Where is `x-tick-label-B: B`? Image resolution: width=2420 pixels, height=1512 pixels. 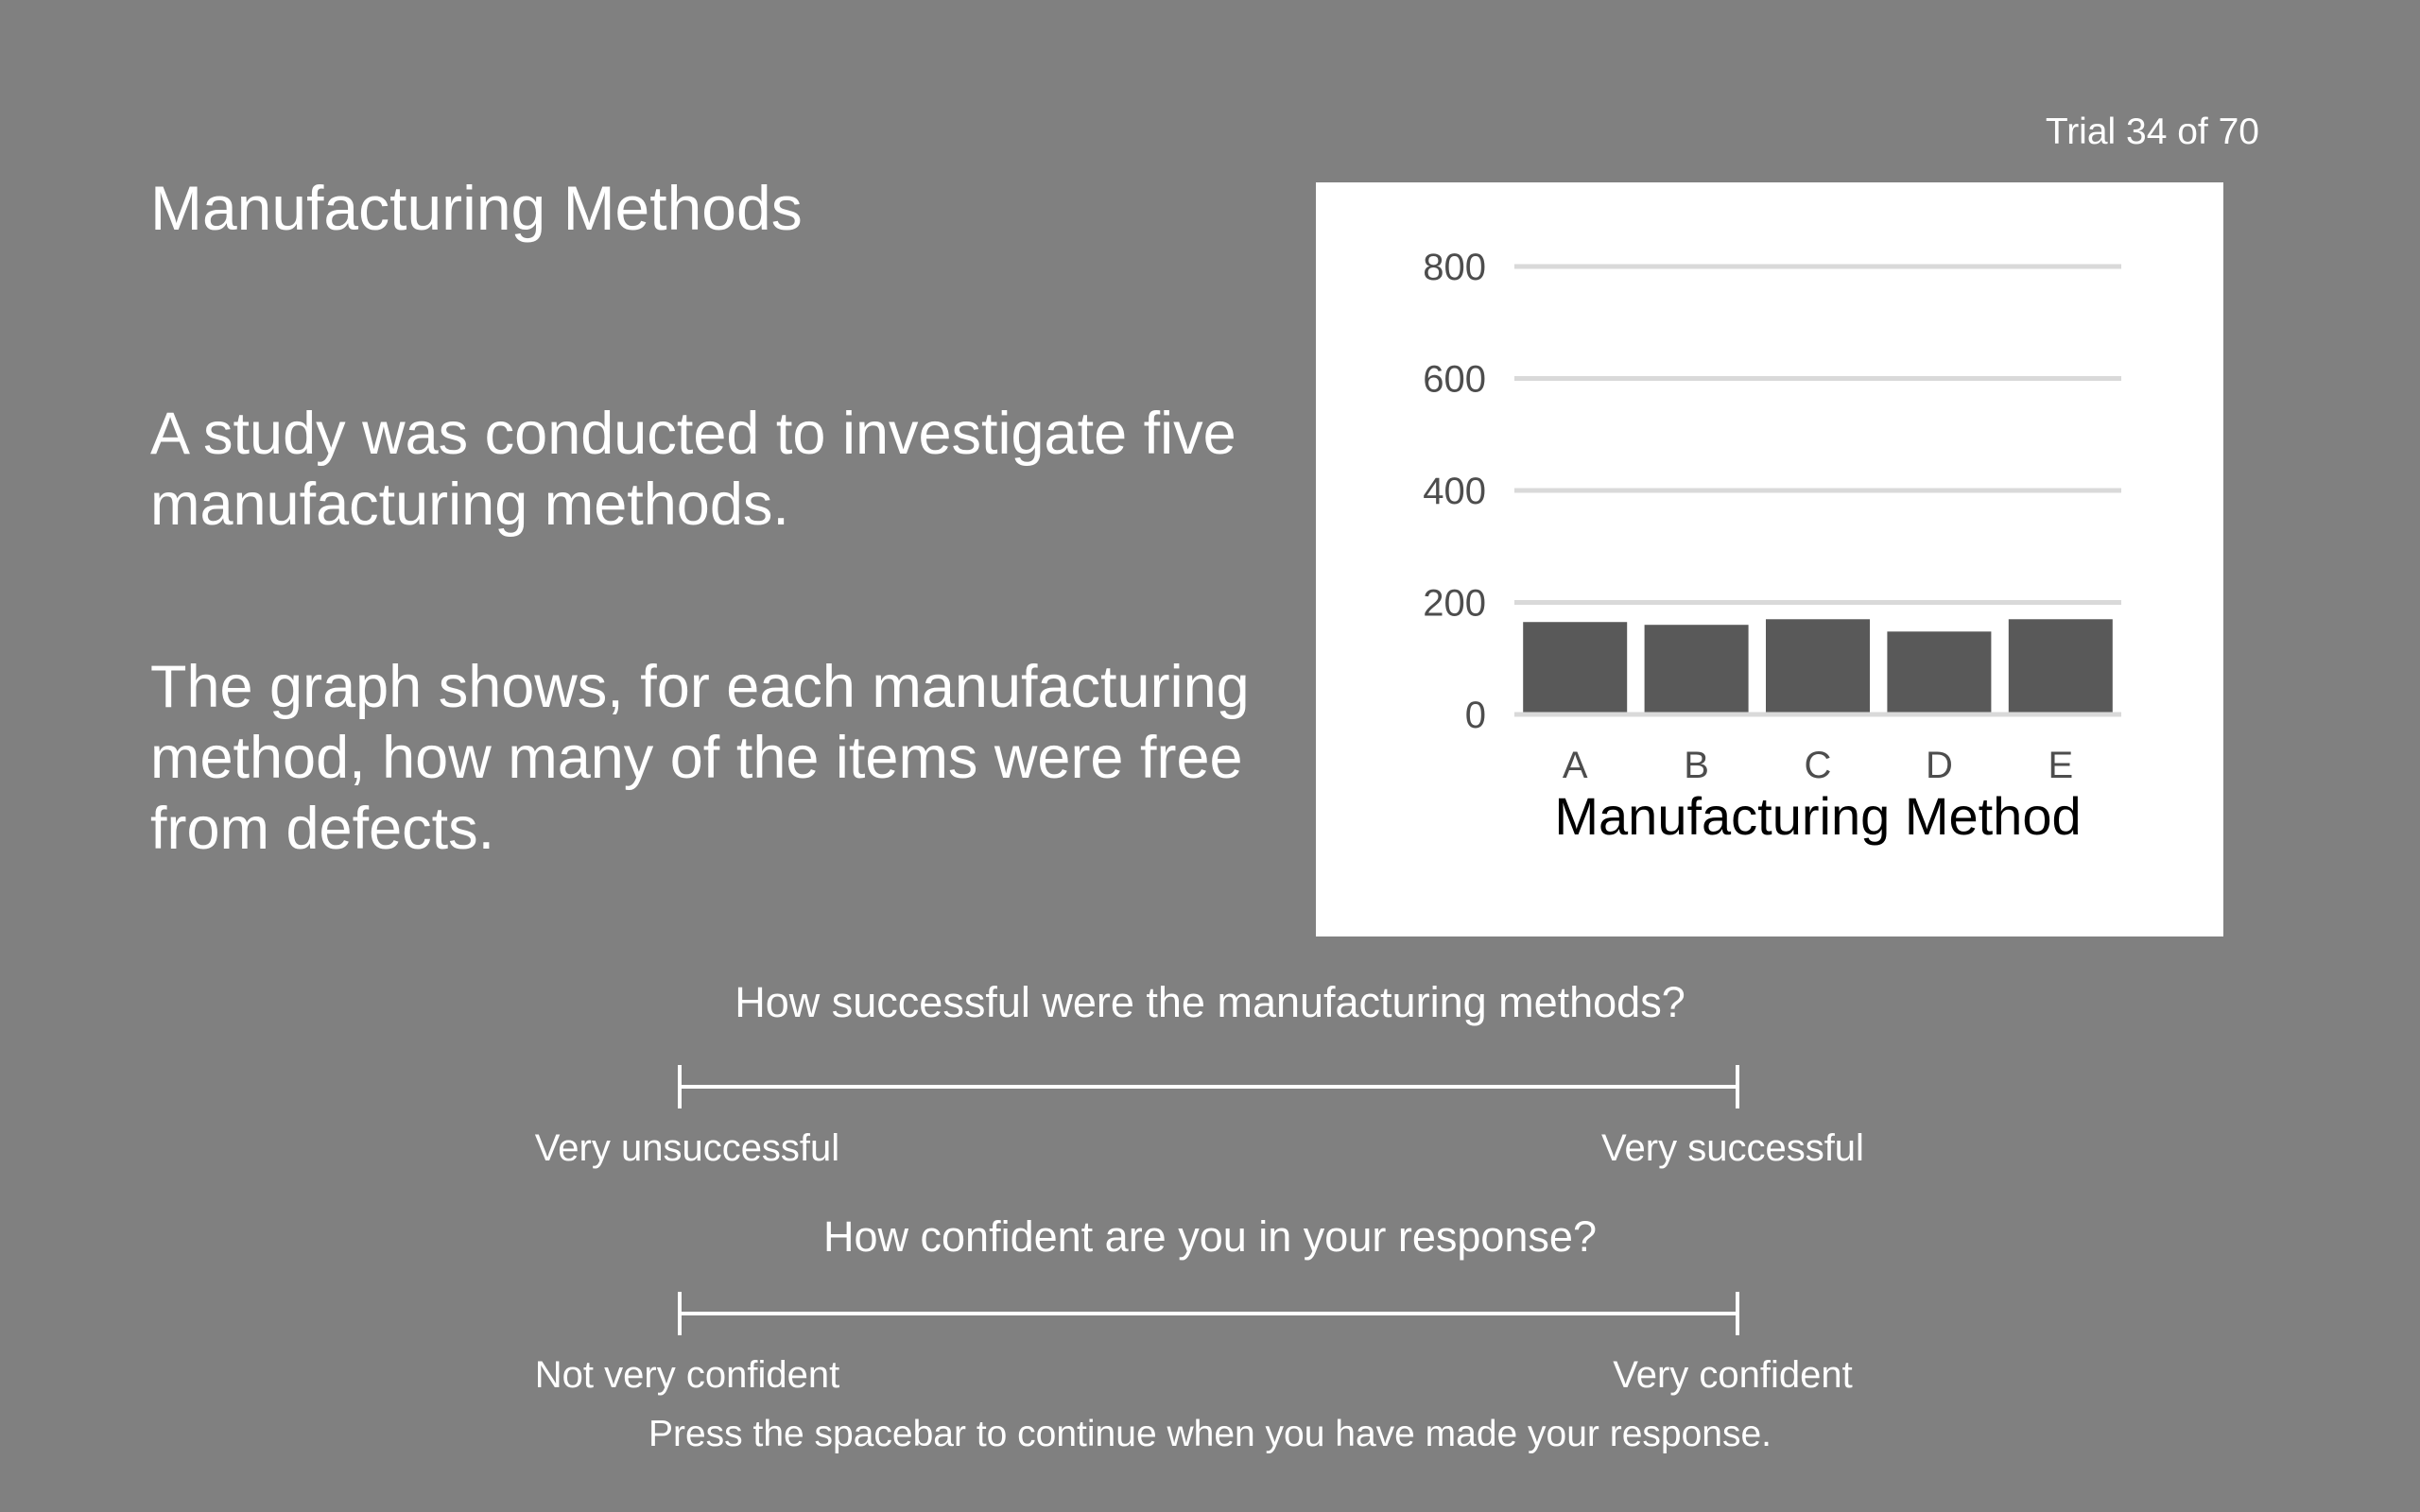 x-tick-label-B: B is located at coordinates (1696, 765).